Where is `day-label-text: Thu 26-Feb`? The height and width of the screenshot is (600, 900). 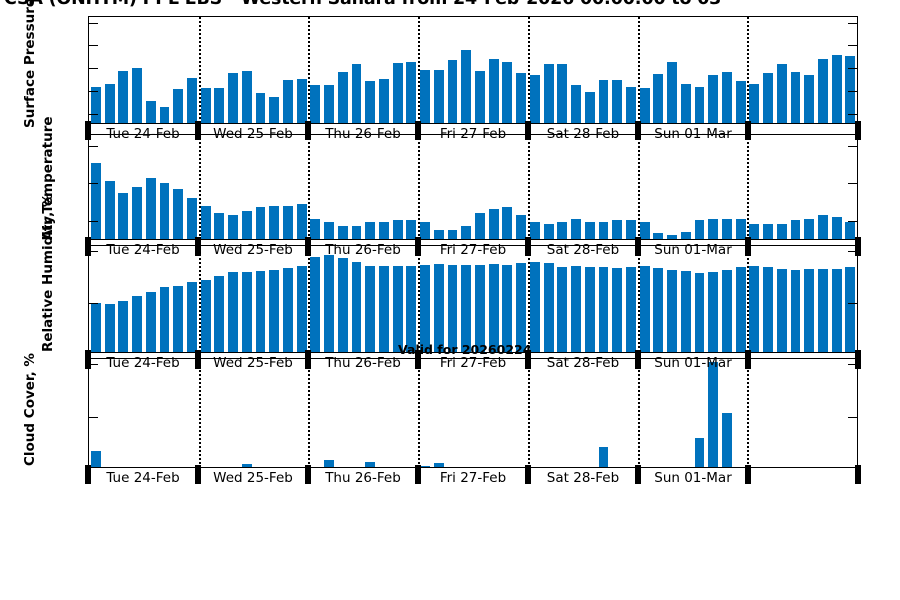
day-label-text: Thu 26-Feb is located at coordinates (363, 478).